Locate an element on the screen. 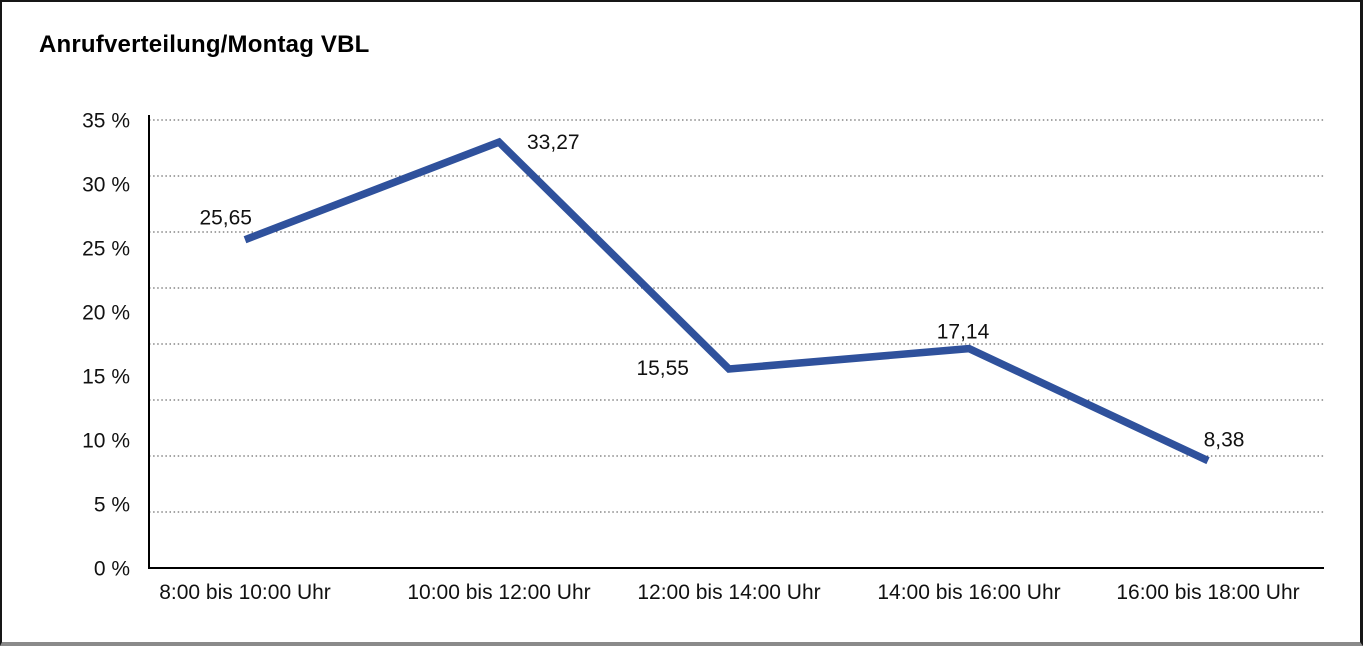  y-tick-label: 0 % is located at coordinates (112, 569).